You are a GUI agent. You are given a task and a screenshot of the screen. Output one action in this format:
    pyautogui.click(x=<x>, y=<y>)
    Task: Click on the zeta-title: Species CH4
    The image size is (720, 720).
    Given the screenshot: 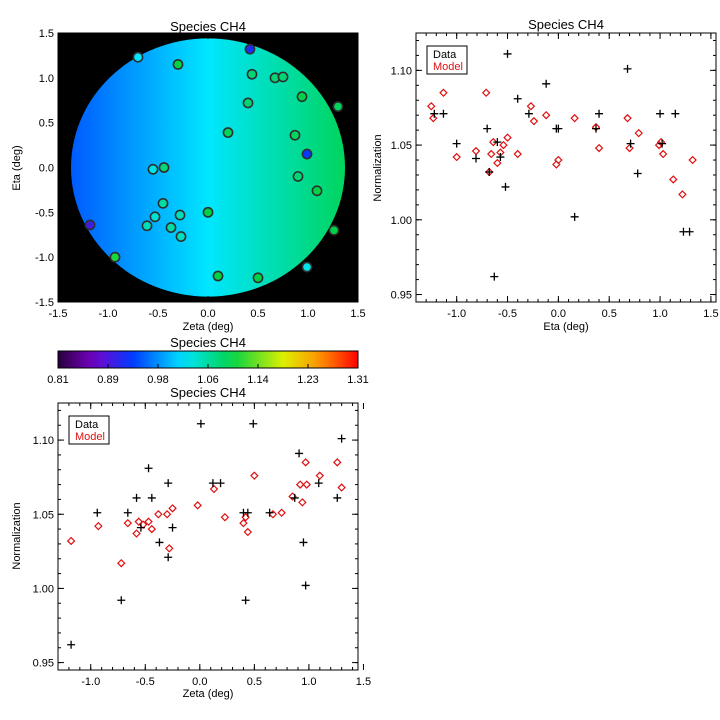 What is the action you would take?
    pyautogui.click(x=208, y=392)
    